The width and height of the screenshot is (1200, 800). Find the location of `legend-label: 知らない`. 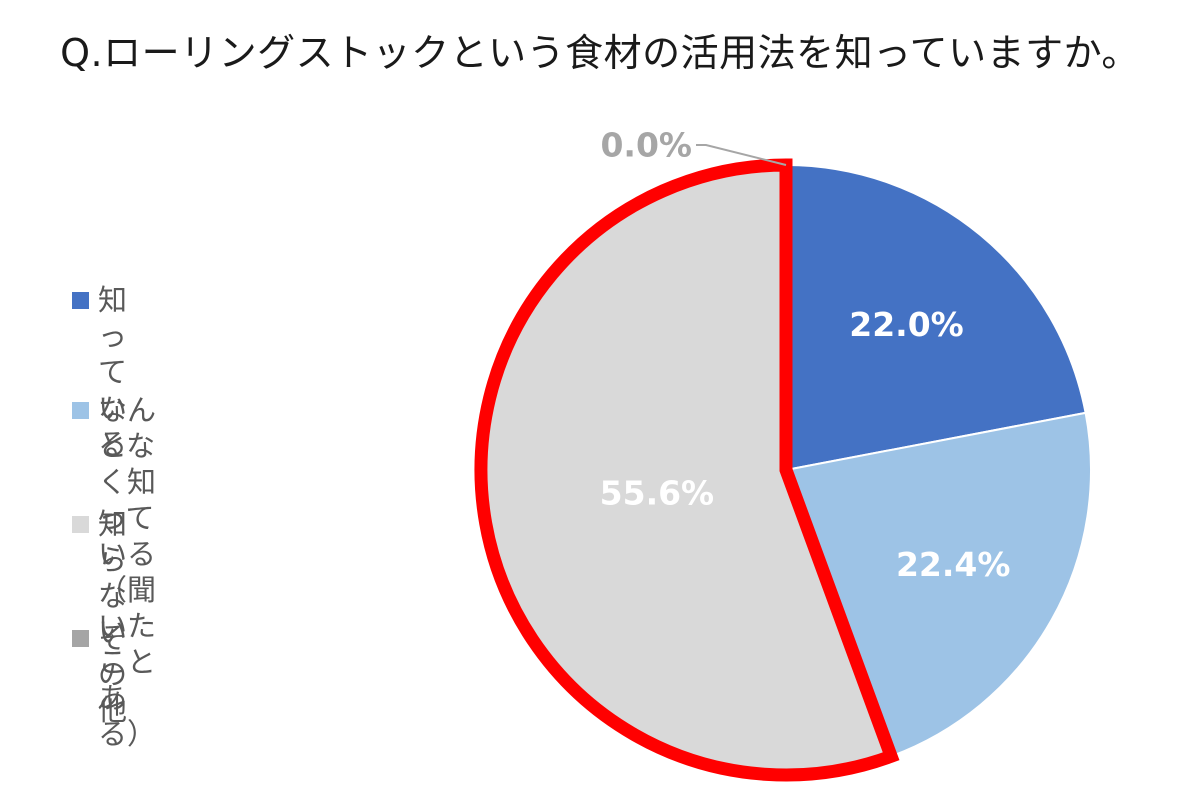

legend-label: 知らない is located at coordinates (113, 578).